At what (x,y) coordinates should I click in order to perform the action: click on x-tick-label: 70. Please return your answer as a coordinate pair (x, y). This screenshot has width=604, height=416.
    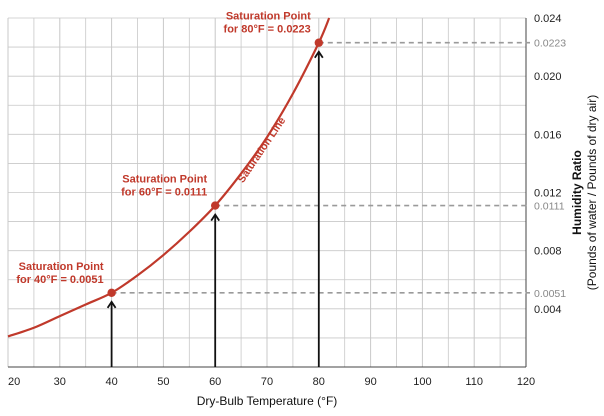
    Looking at the image, I should click on (267, 382).